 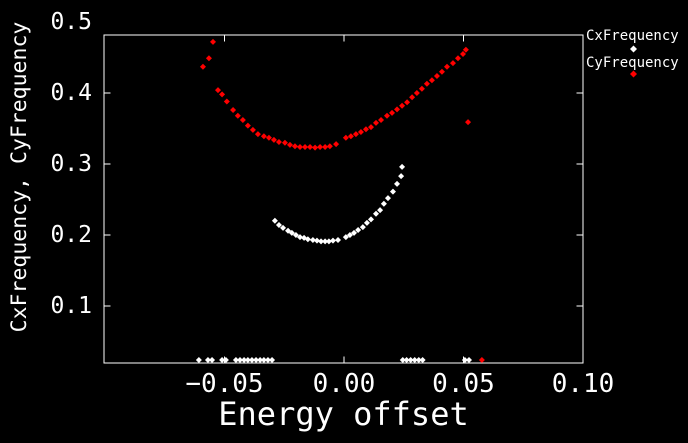 What do you see at coordinates (71, 22) in the screenshot?
I see `y-tick-label: 0.5` at bounding box center [71, 22].